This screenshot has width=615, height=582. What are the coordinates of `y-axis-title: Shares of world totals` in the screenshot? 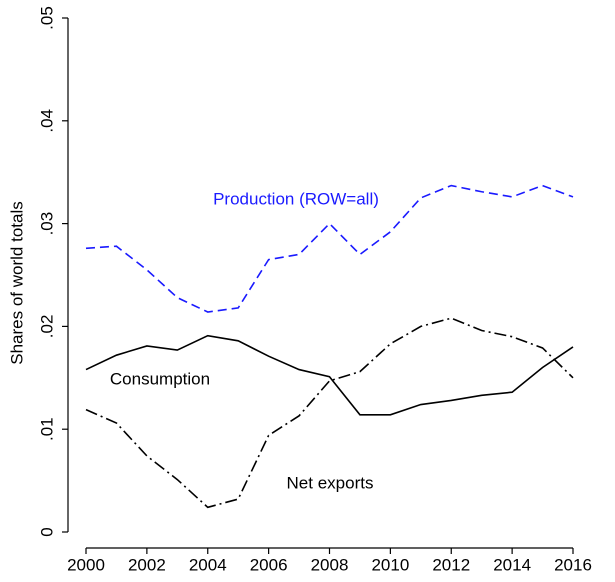 It's located at (16, 282).